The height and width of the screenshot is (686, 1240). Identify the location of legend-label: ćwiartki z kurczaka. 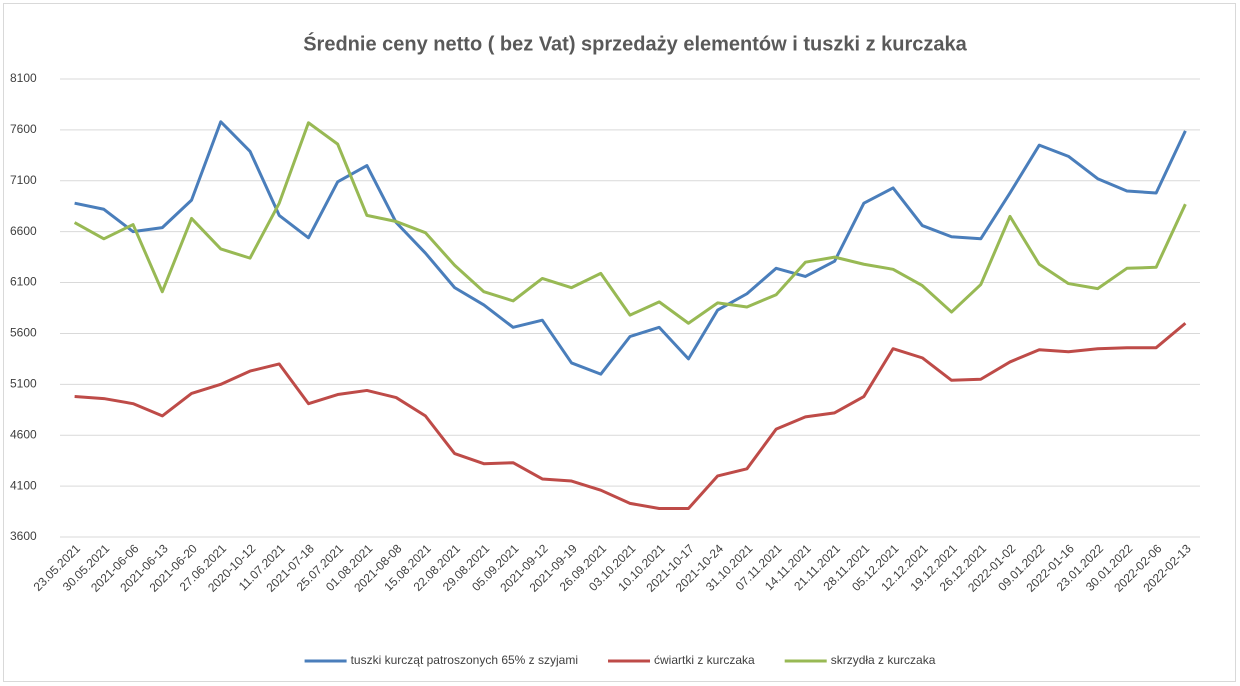
(704, 660).